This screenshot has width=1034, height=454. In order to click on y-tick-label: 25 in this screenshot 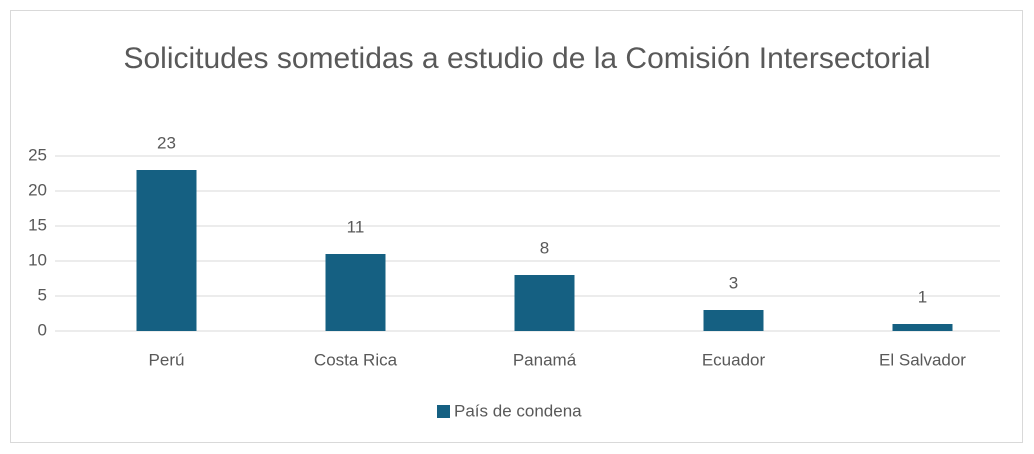, I will do `click(37, 154)`.